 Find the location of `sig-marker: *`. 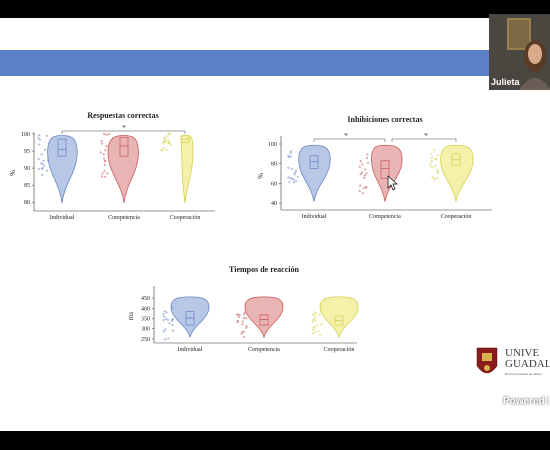

sig-marker: * is located at coordinates (346, 136).